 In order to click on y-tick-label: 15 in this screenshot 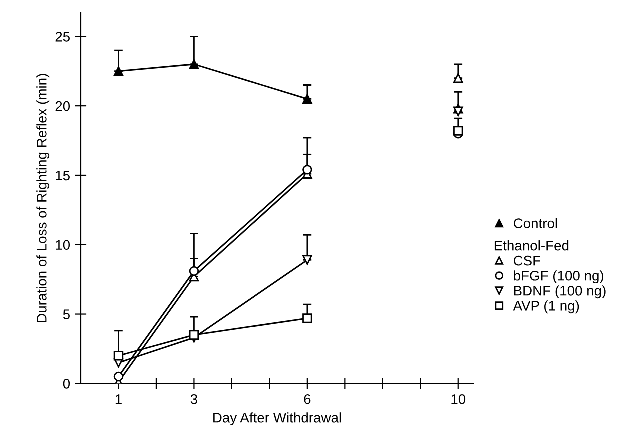, I will do `click(63, 175)`.